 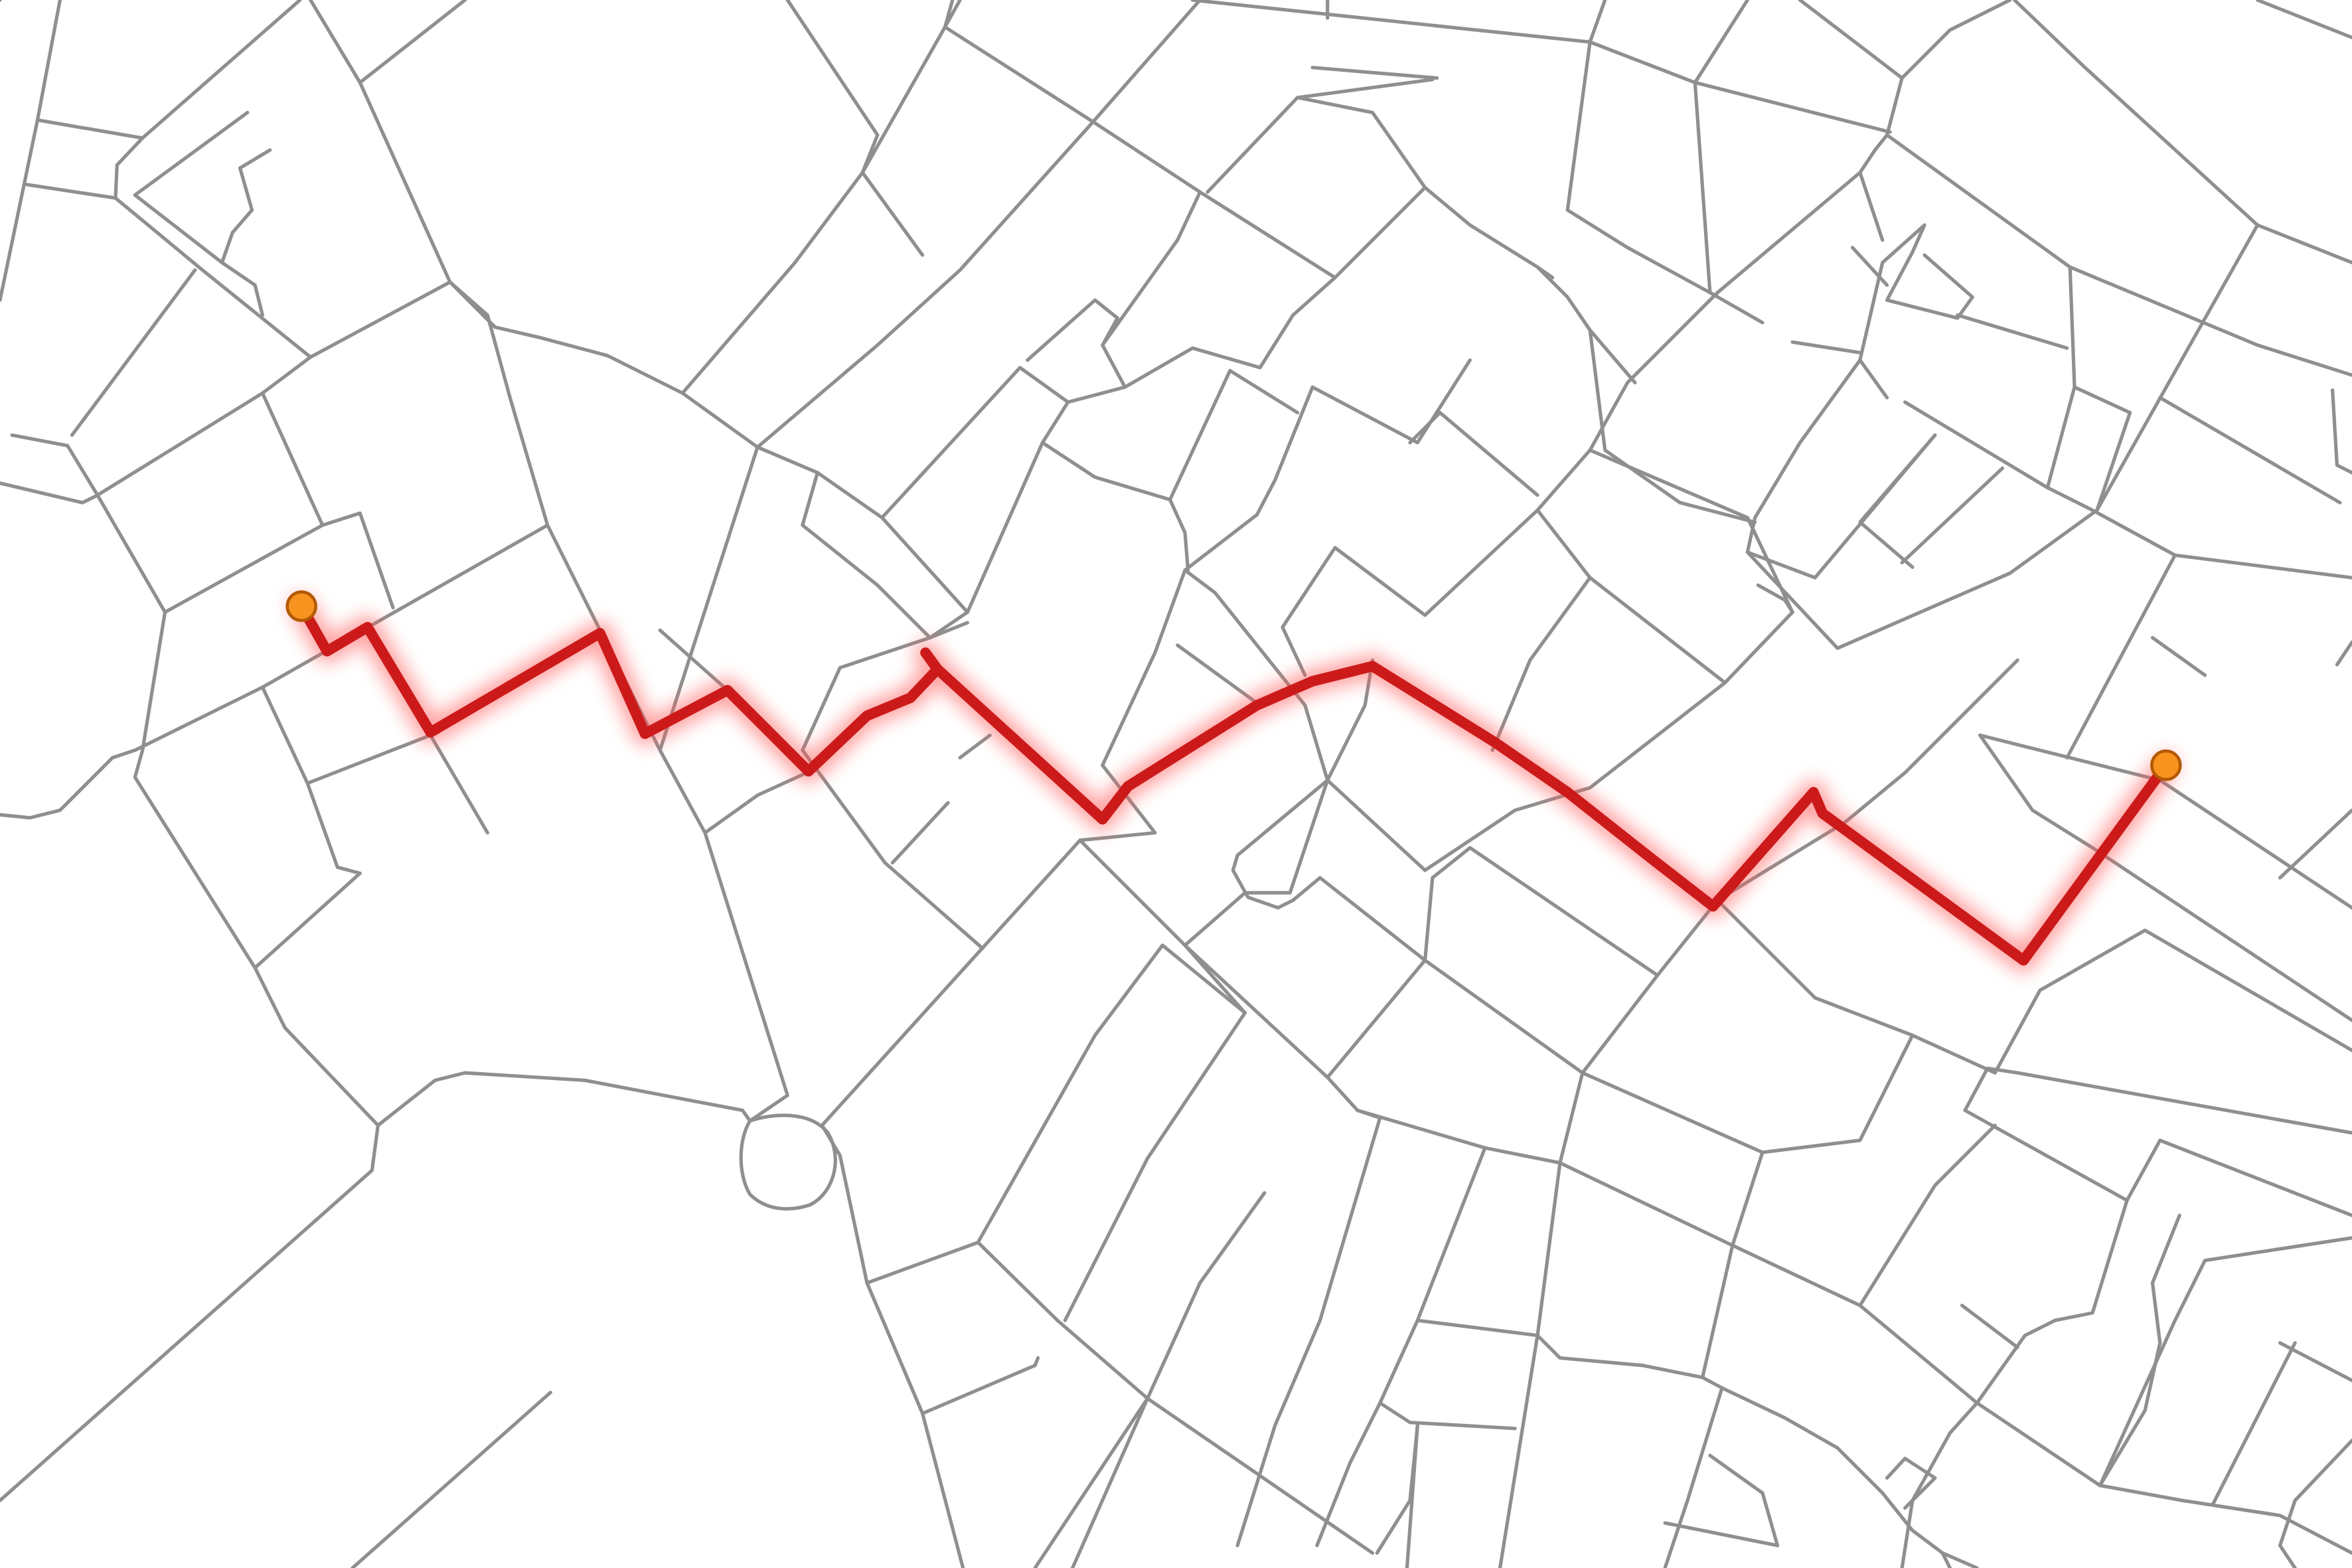 I want to click on start-marker-icon, so click(x=301, y=606).